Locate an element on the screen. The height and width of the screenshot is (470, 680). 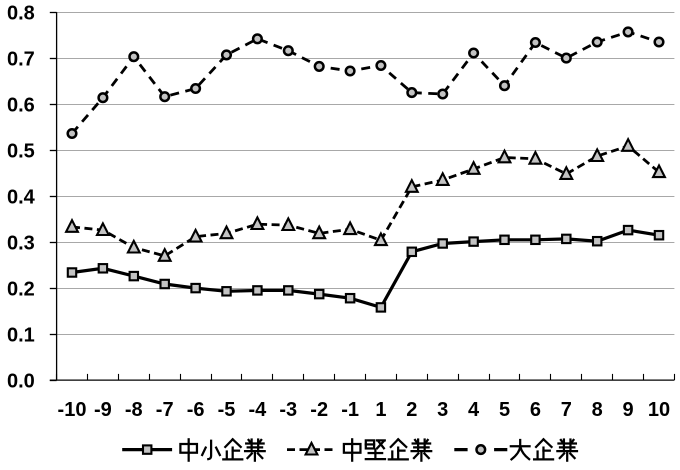
svg-text: 2 is located at coordinates (411, 410).